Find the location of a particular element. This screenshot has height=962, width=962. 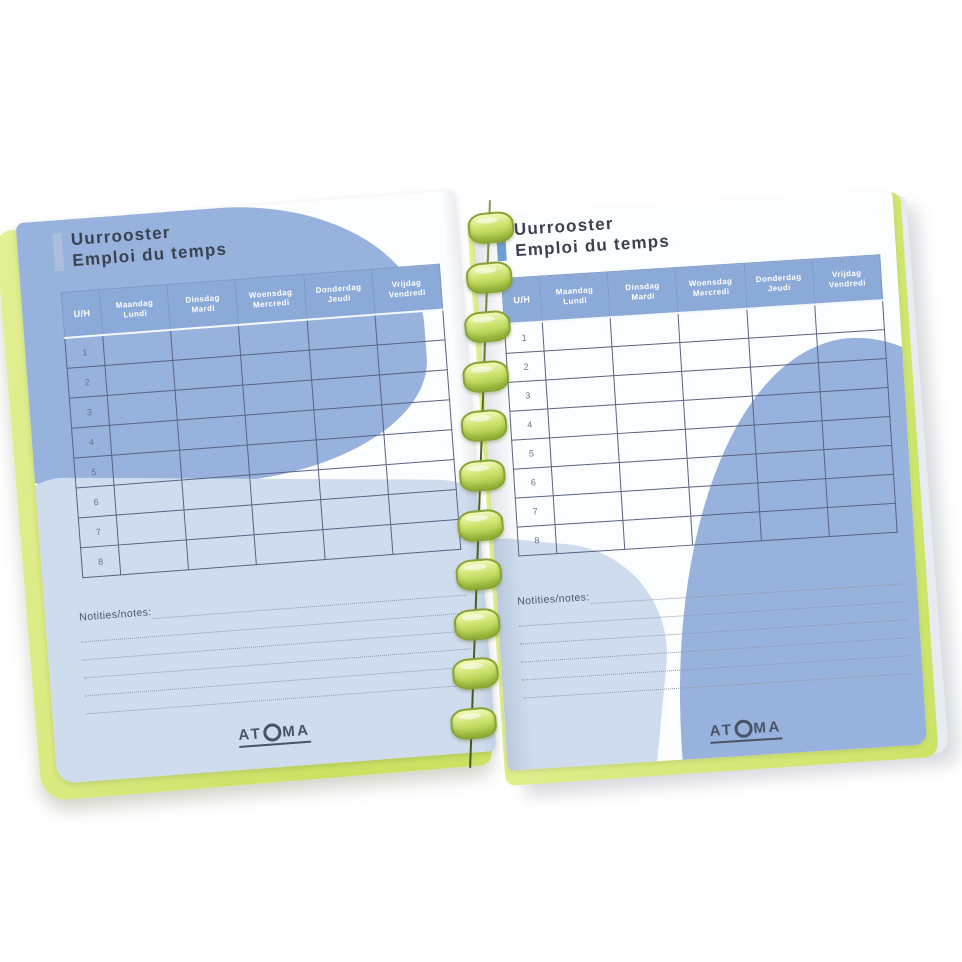

atoma-logo: AT MA is located at coordinates (746, 730).